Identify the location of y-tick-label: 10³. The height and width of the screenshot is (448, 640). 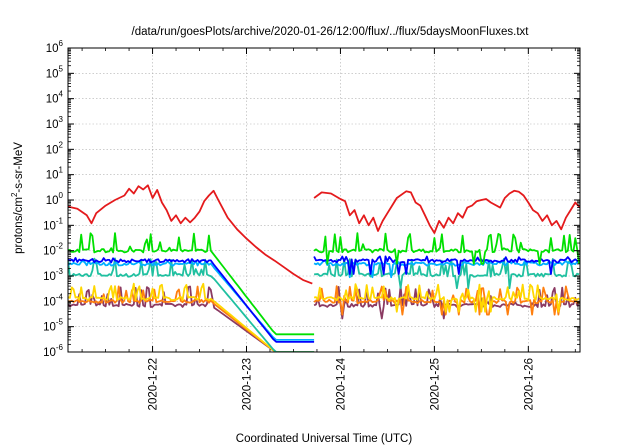
(55, 123).